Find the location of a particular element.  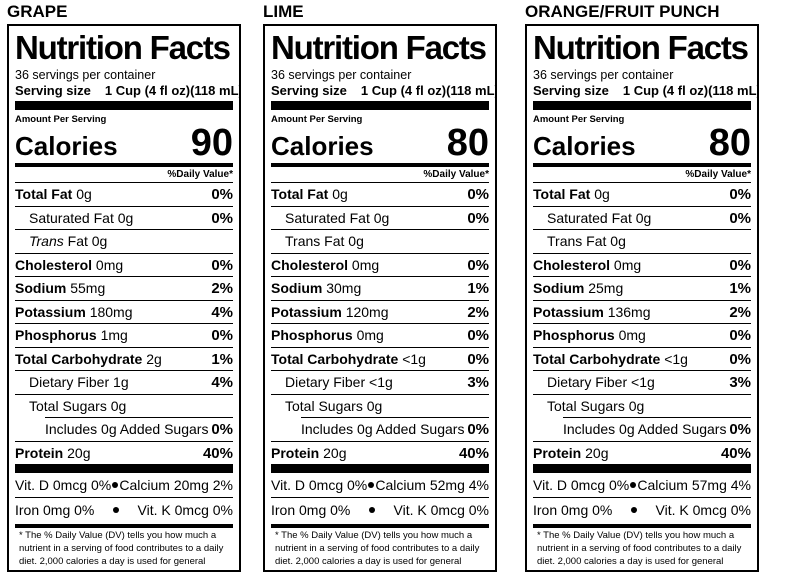

vitamin-row: Vit. D 0mcg 0% Calcium 20mg 2% is located at coordinates (124, 485).